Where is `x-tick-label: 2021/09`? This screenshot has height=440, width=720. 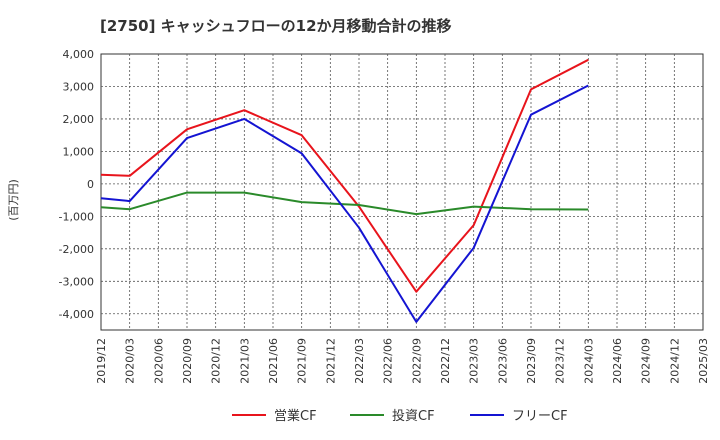 x-tick-label: 2021/09 is located at coordinates (302, 361).